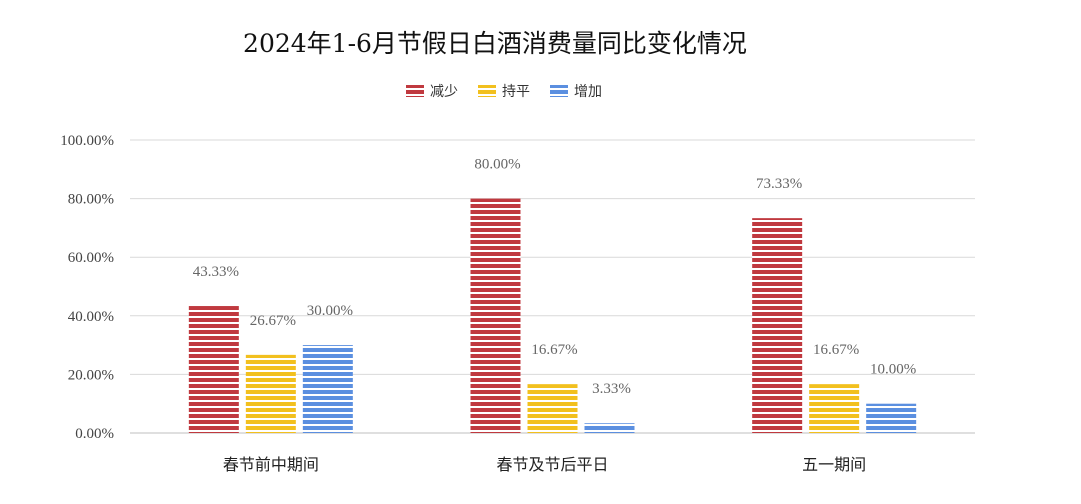  Describe the element at coordinates (588, 92) in the screenshot. I see `legend-label-e5a29ee58aa0: 增加` at that location.